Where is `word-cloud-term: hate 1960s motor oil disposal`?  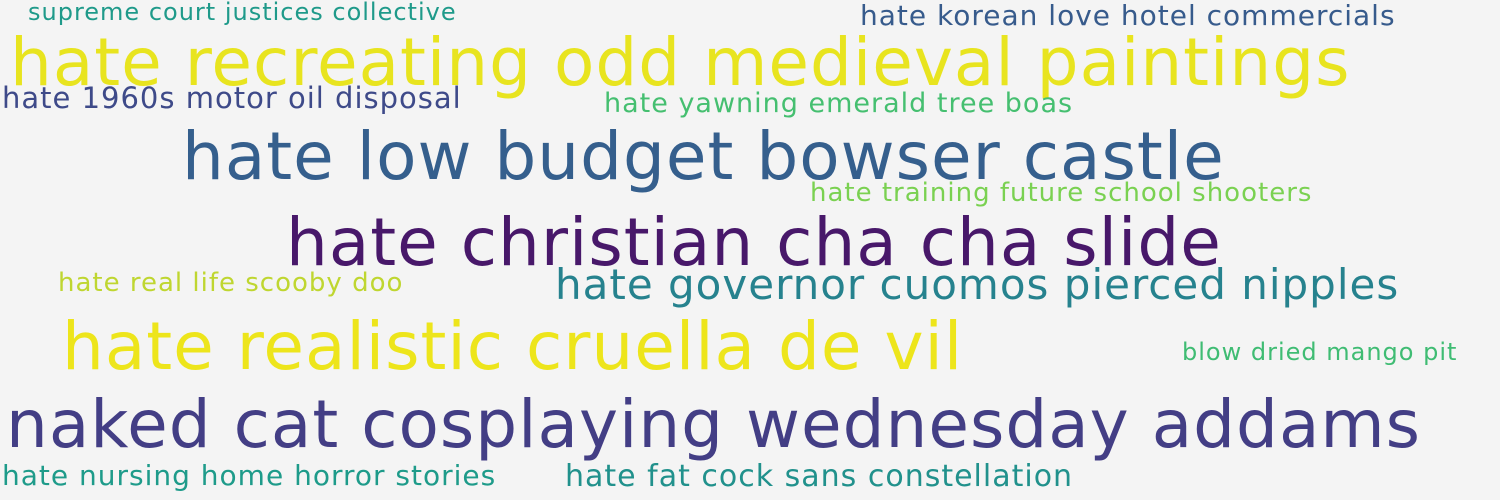
word-cloud-term: hate 1960s motor oil disposal is located at coordinates (232, 98).